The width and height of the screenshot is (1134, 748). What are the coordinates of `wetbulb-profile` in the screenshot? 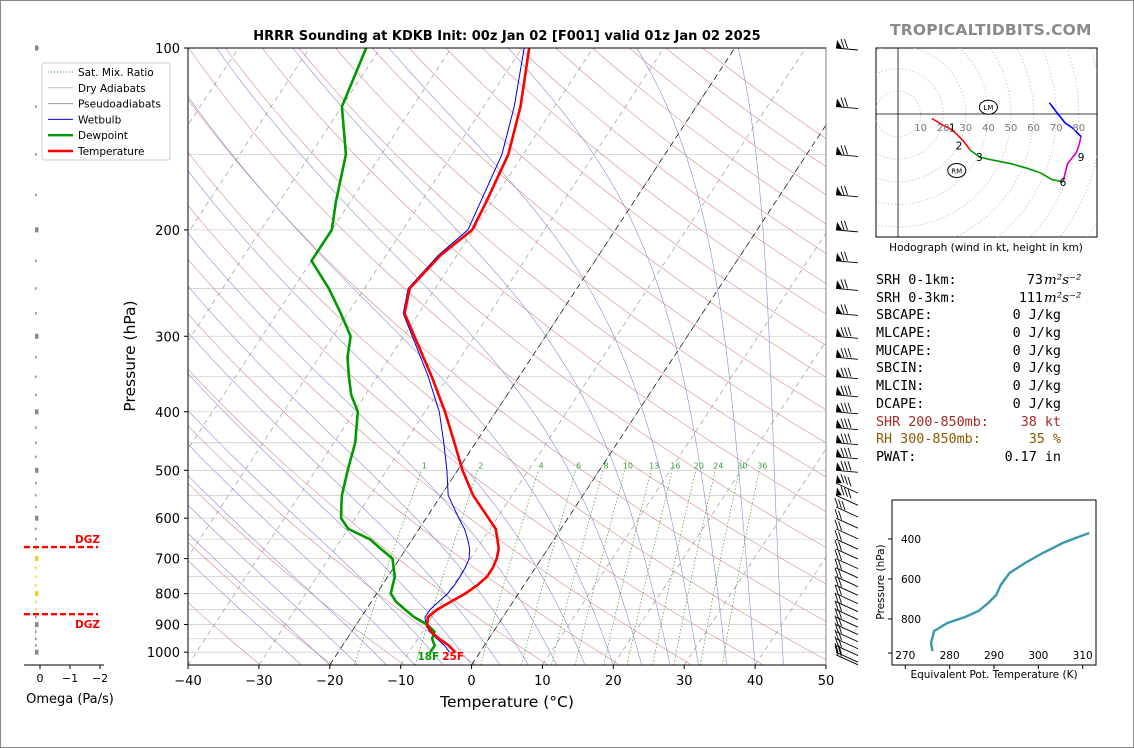 It's located at (463, 350).